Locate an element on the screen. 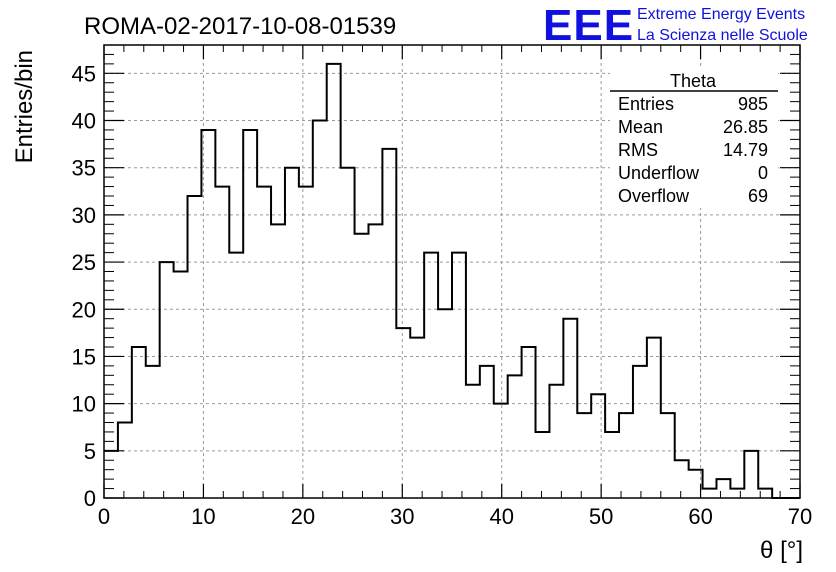  logo-line-1: Extreme Energy Events is located at coordinates (721, 14).